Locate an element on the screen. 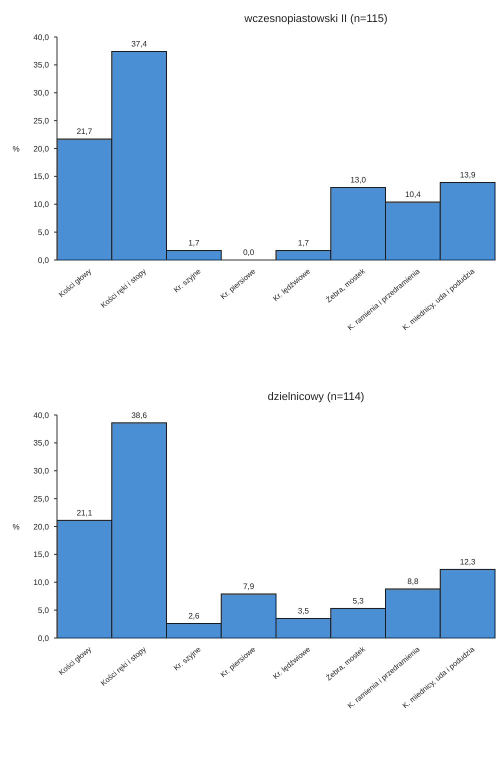 This screenshot has width=503, height=757. data-label: 3,5 is located at coordinates (304, 611).